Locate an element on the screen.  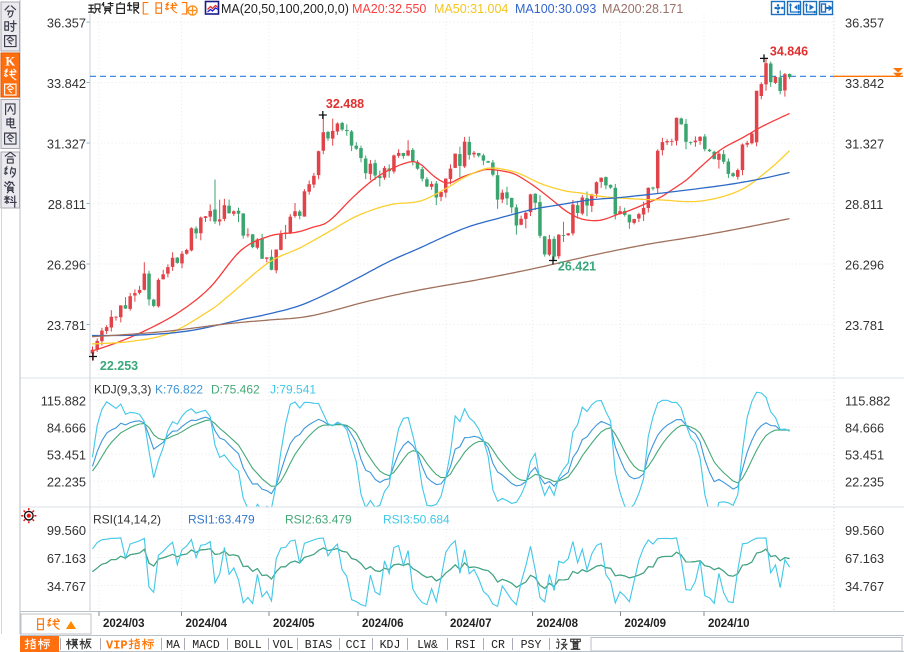
svg-text: VIP is located at coordinates (117, 645).